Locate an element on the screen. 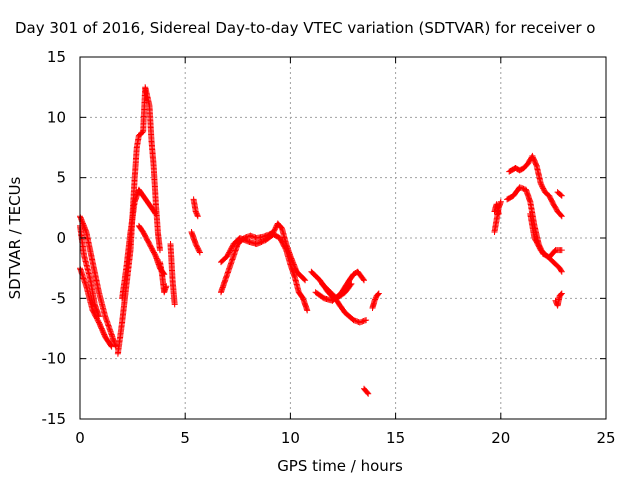  y-axis-label: SDTVAR / TECUs is located at coordinates (15, 237).